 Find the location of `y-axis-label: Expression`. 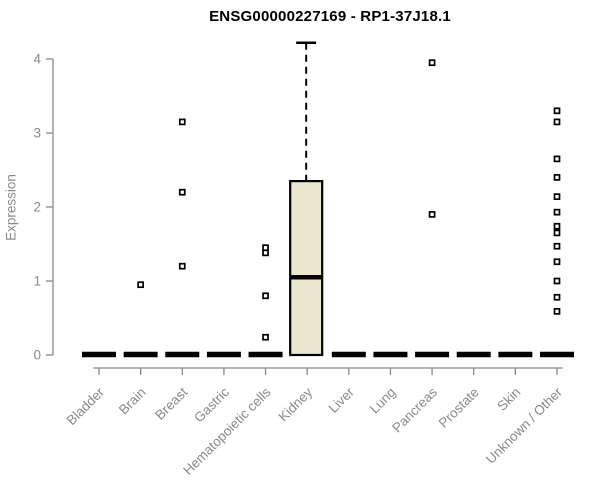

y-axis-label: Expression is located at coordinates (11, 207).